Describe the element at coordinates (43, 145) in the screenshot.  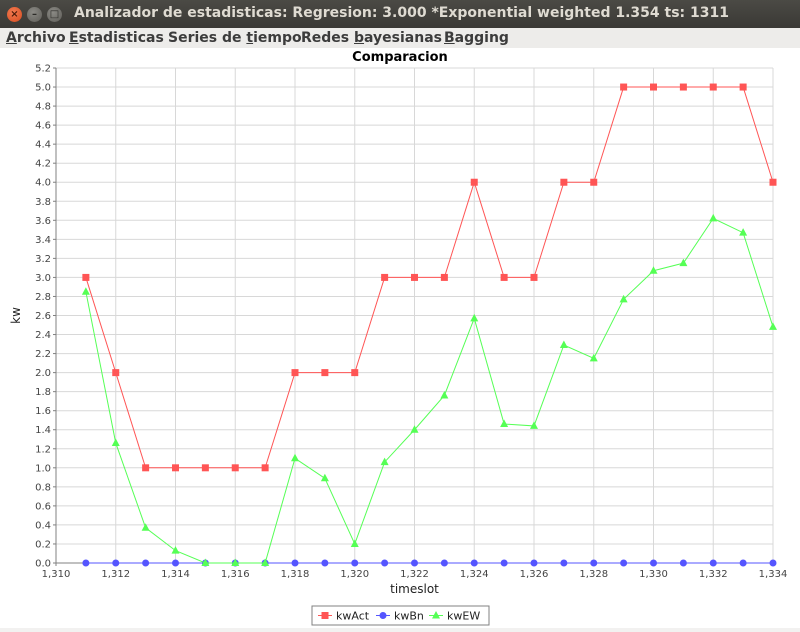
I see `y-tick-label: 4.4` at that location.